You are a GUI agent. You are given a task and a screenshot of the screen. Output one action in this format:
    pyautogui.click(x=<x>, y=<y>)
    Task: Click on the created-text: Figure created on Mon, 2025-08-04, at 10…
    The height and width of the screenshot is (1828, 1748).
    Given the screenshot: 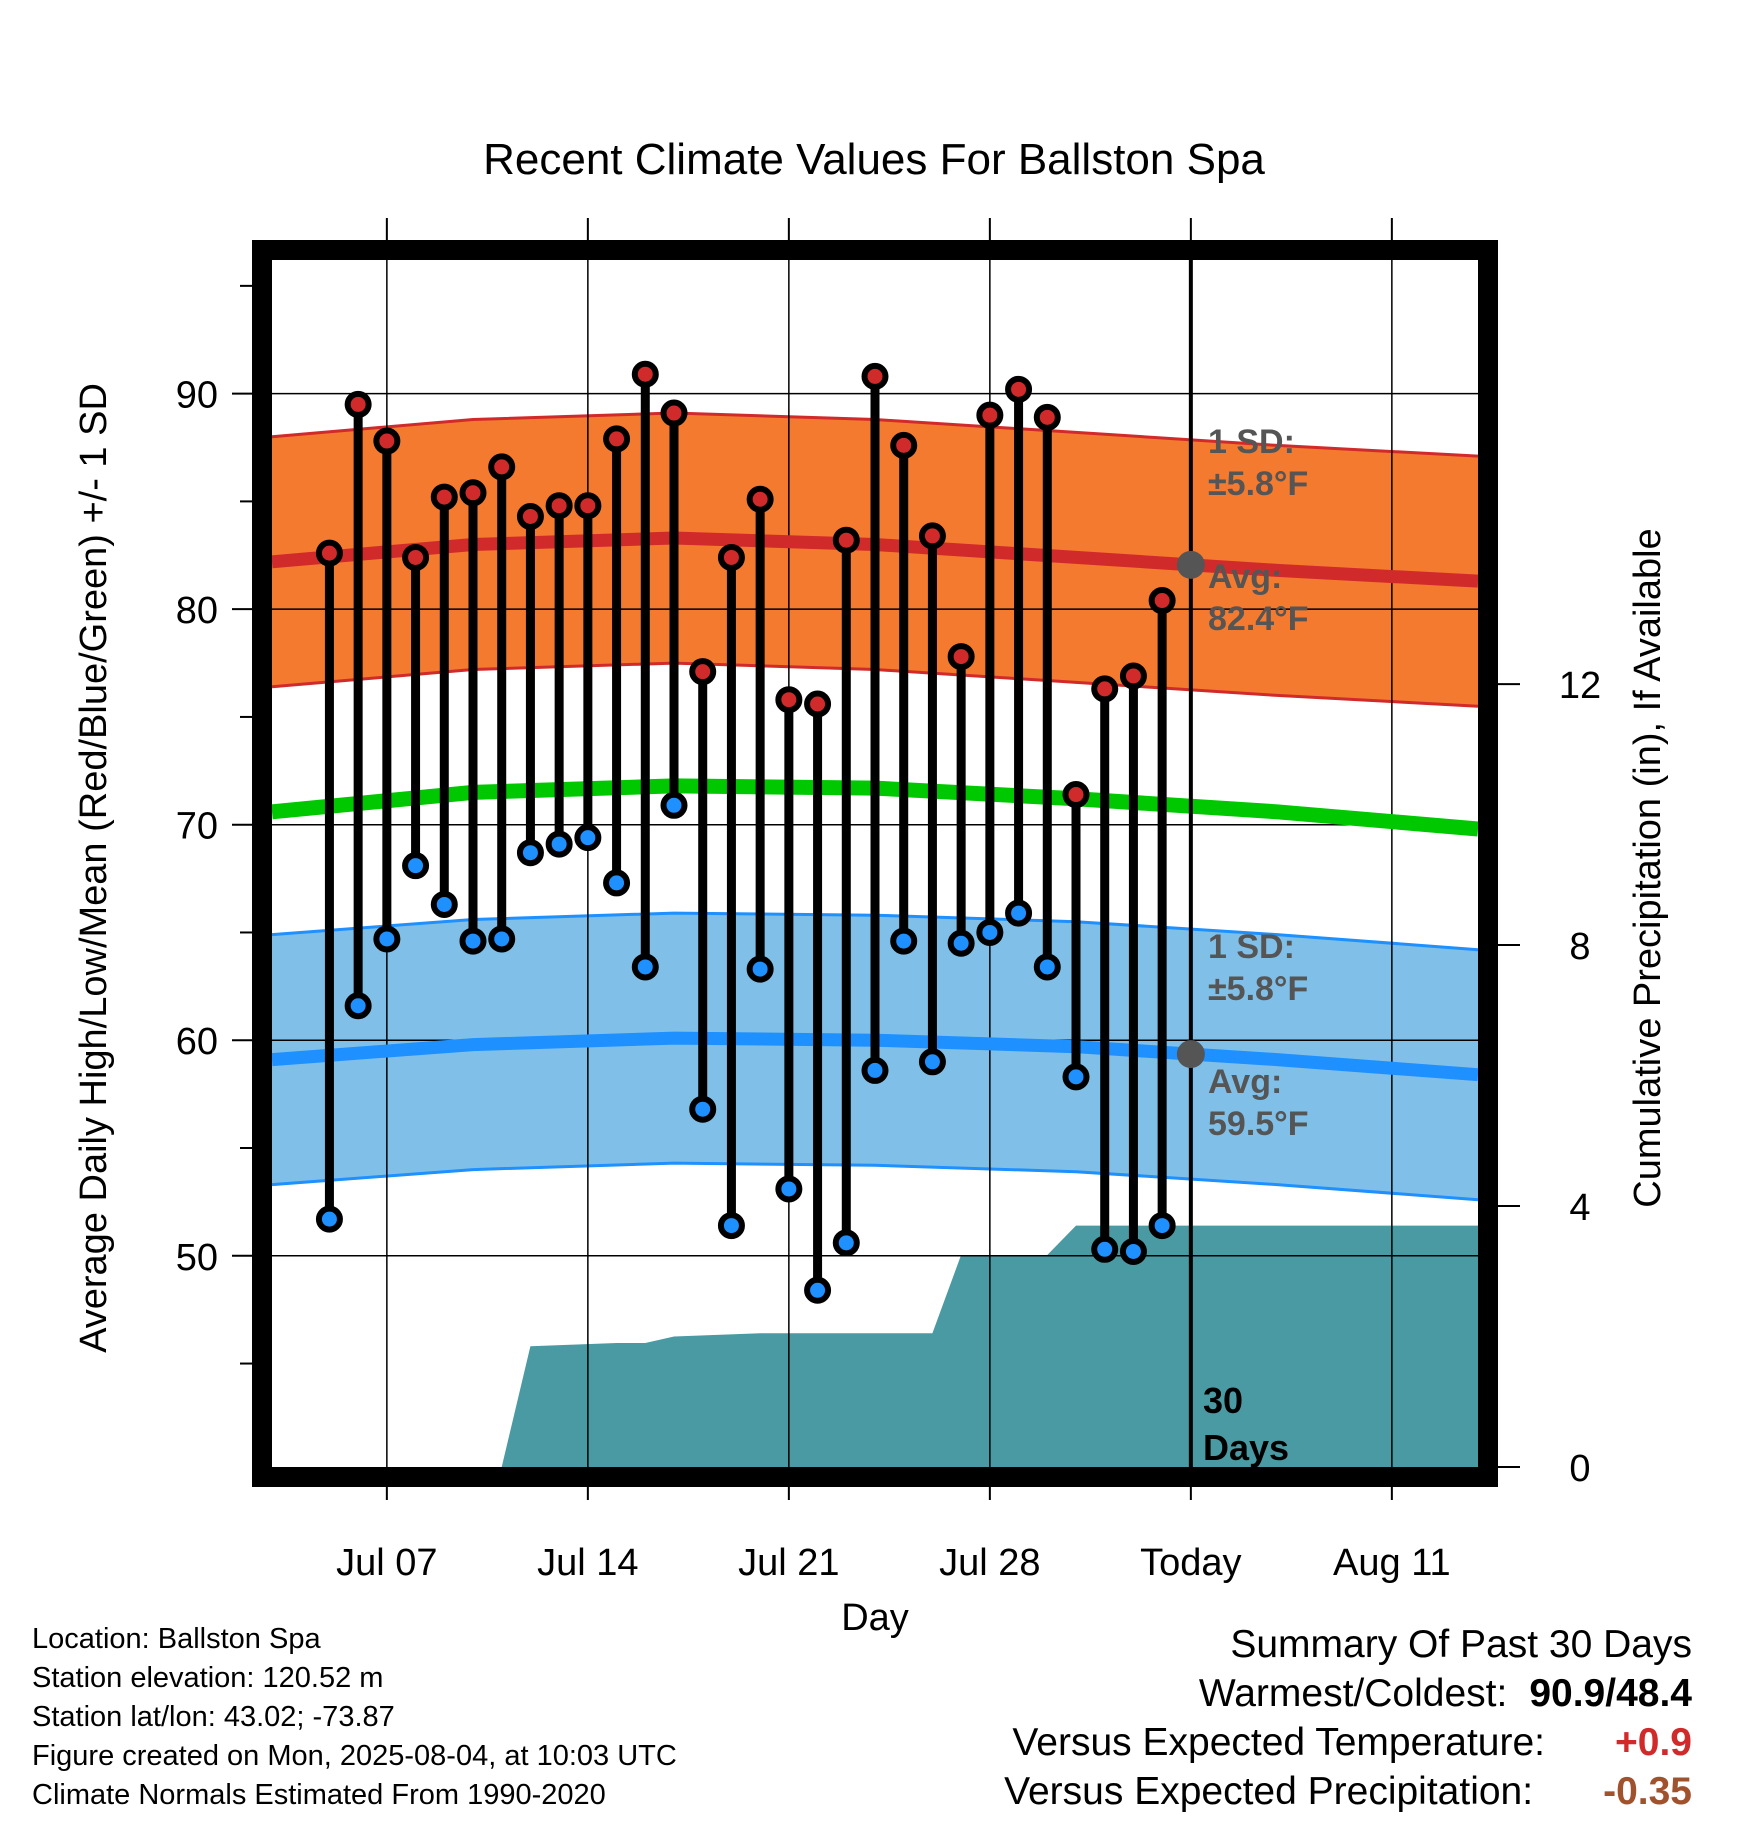 What is the action you would take?
    pyautogui.click(x=354, y=1756)
    